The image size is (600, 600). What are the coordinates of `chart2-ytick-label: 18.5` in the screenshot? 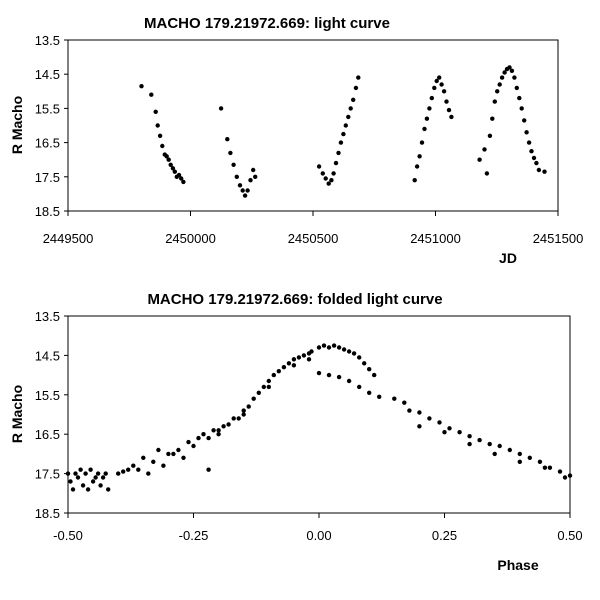 It's located at (47, 513).